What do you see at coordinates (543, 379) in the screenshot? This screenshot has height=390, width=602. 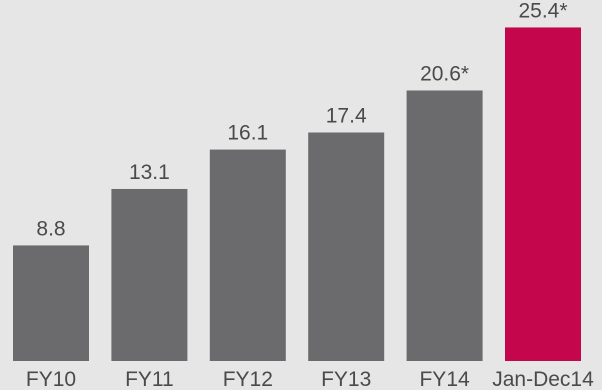 I see `category-label-jan-dec14: Jan-Dec14` at bounding box center [543, 379].